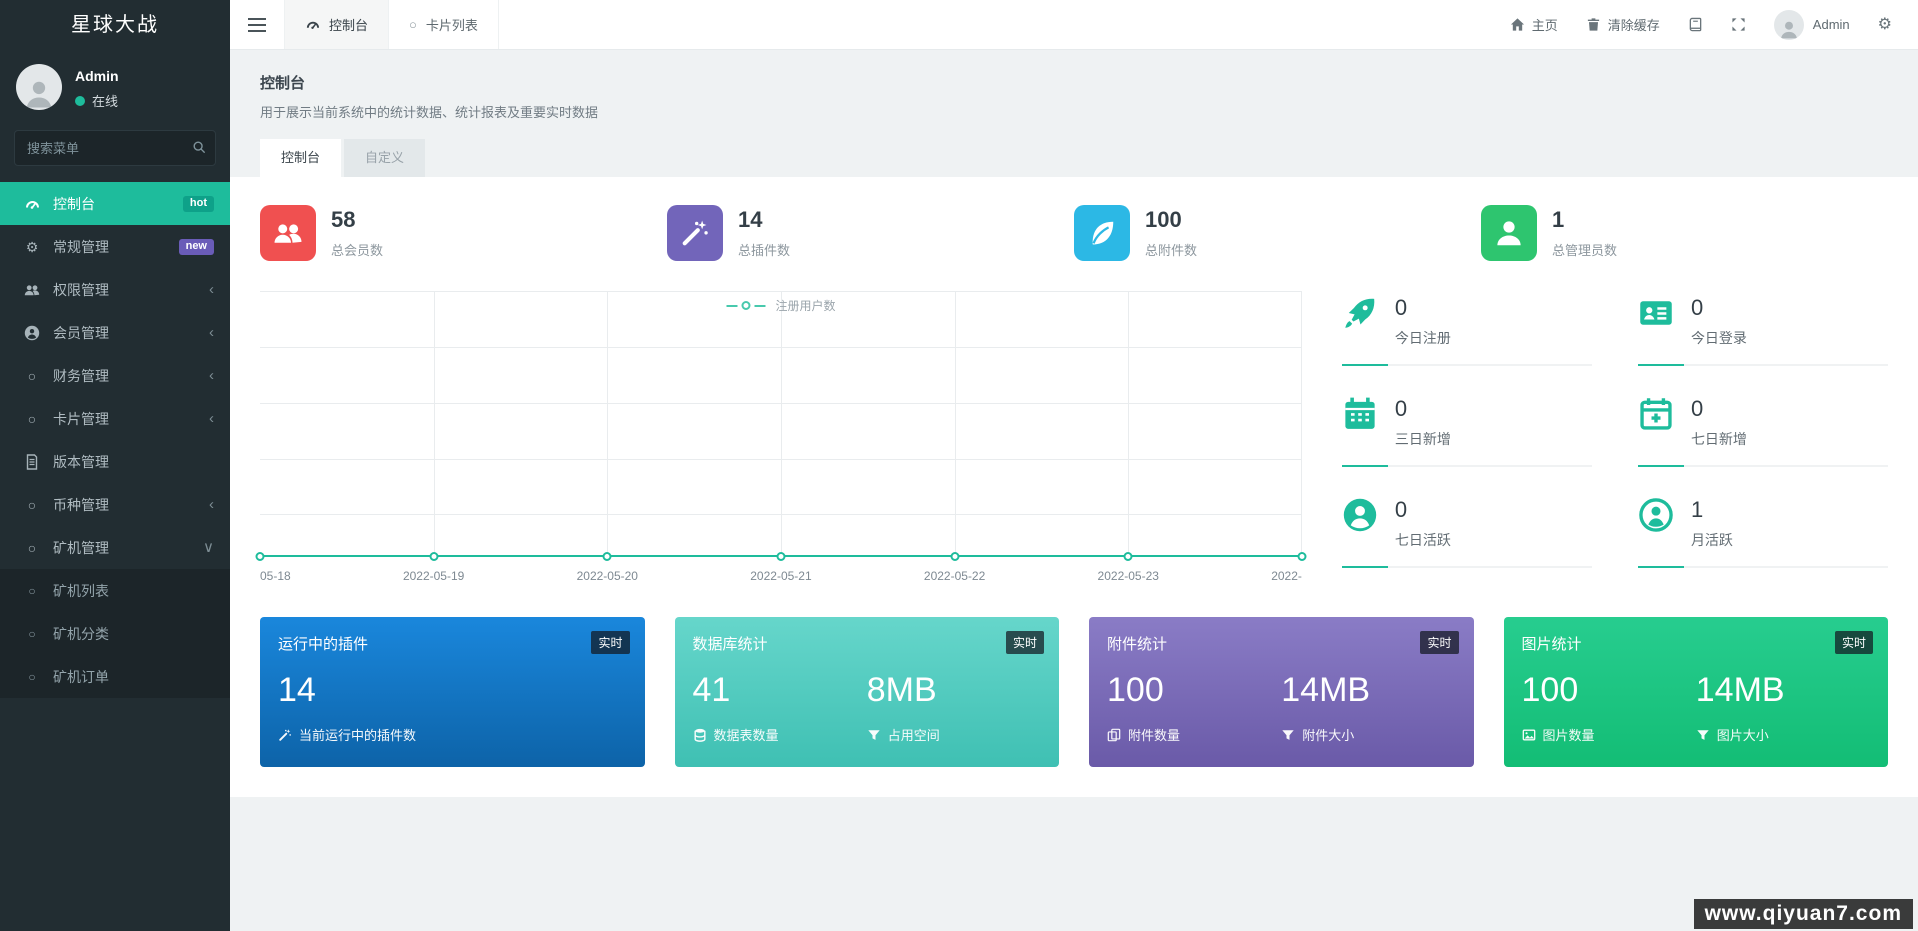  What do you see at coordinates (1509, 233) in the screenshot?
I see `user-icon` at bounding box center [1509, 233].